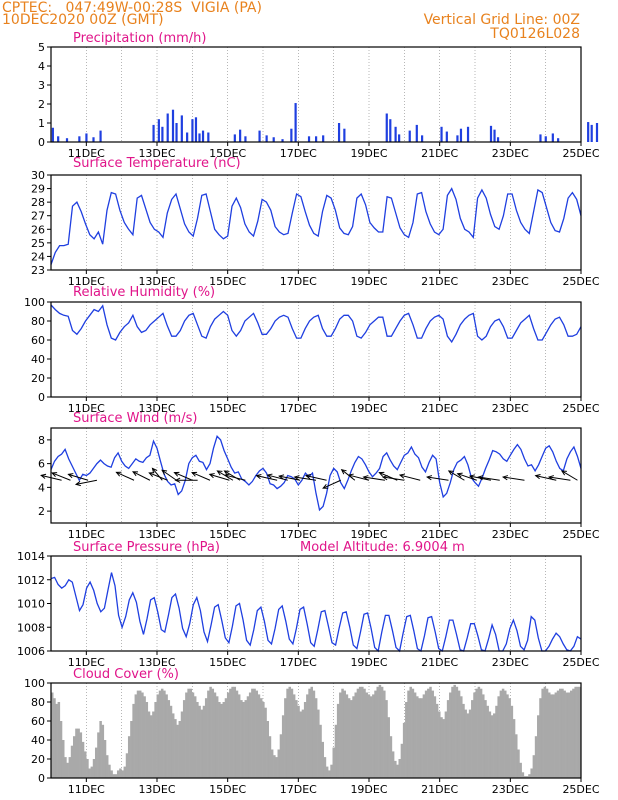 The width and height of the screenshot is (618, 800). I want to click on header-grid-note: Vertical Grid Line: 00Z, so click(501, 20).